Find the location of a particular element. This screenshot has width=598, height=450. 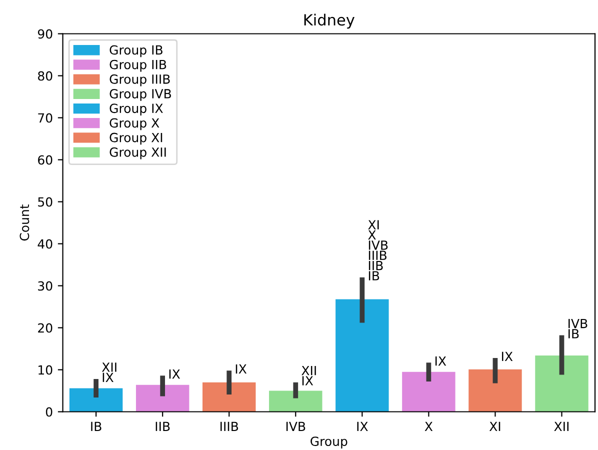

annotation: XI X IVB IIIB IIB IB is located at coordinates (378, 250).